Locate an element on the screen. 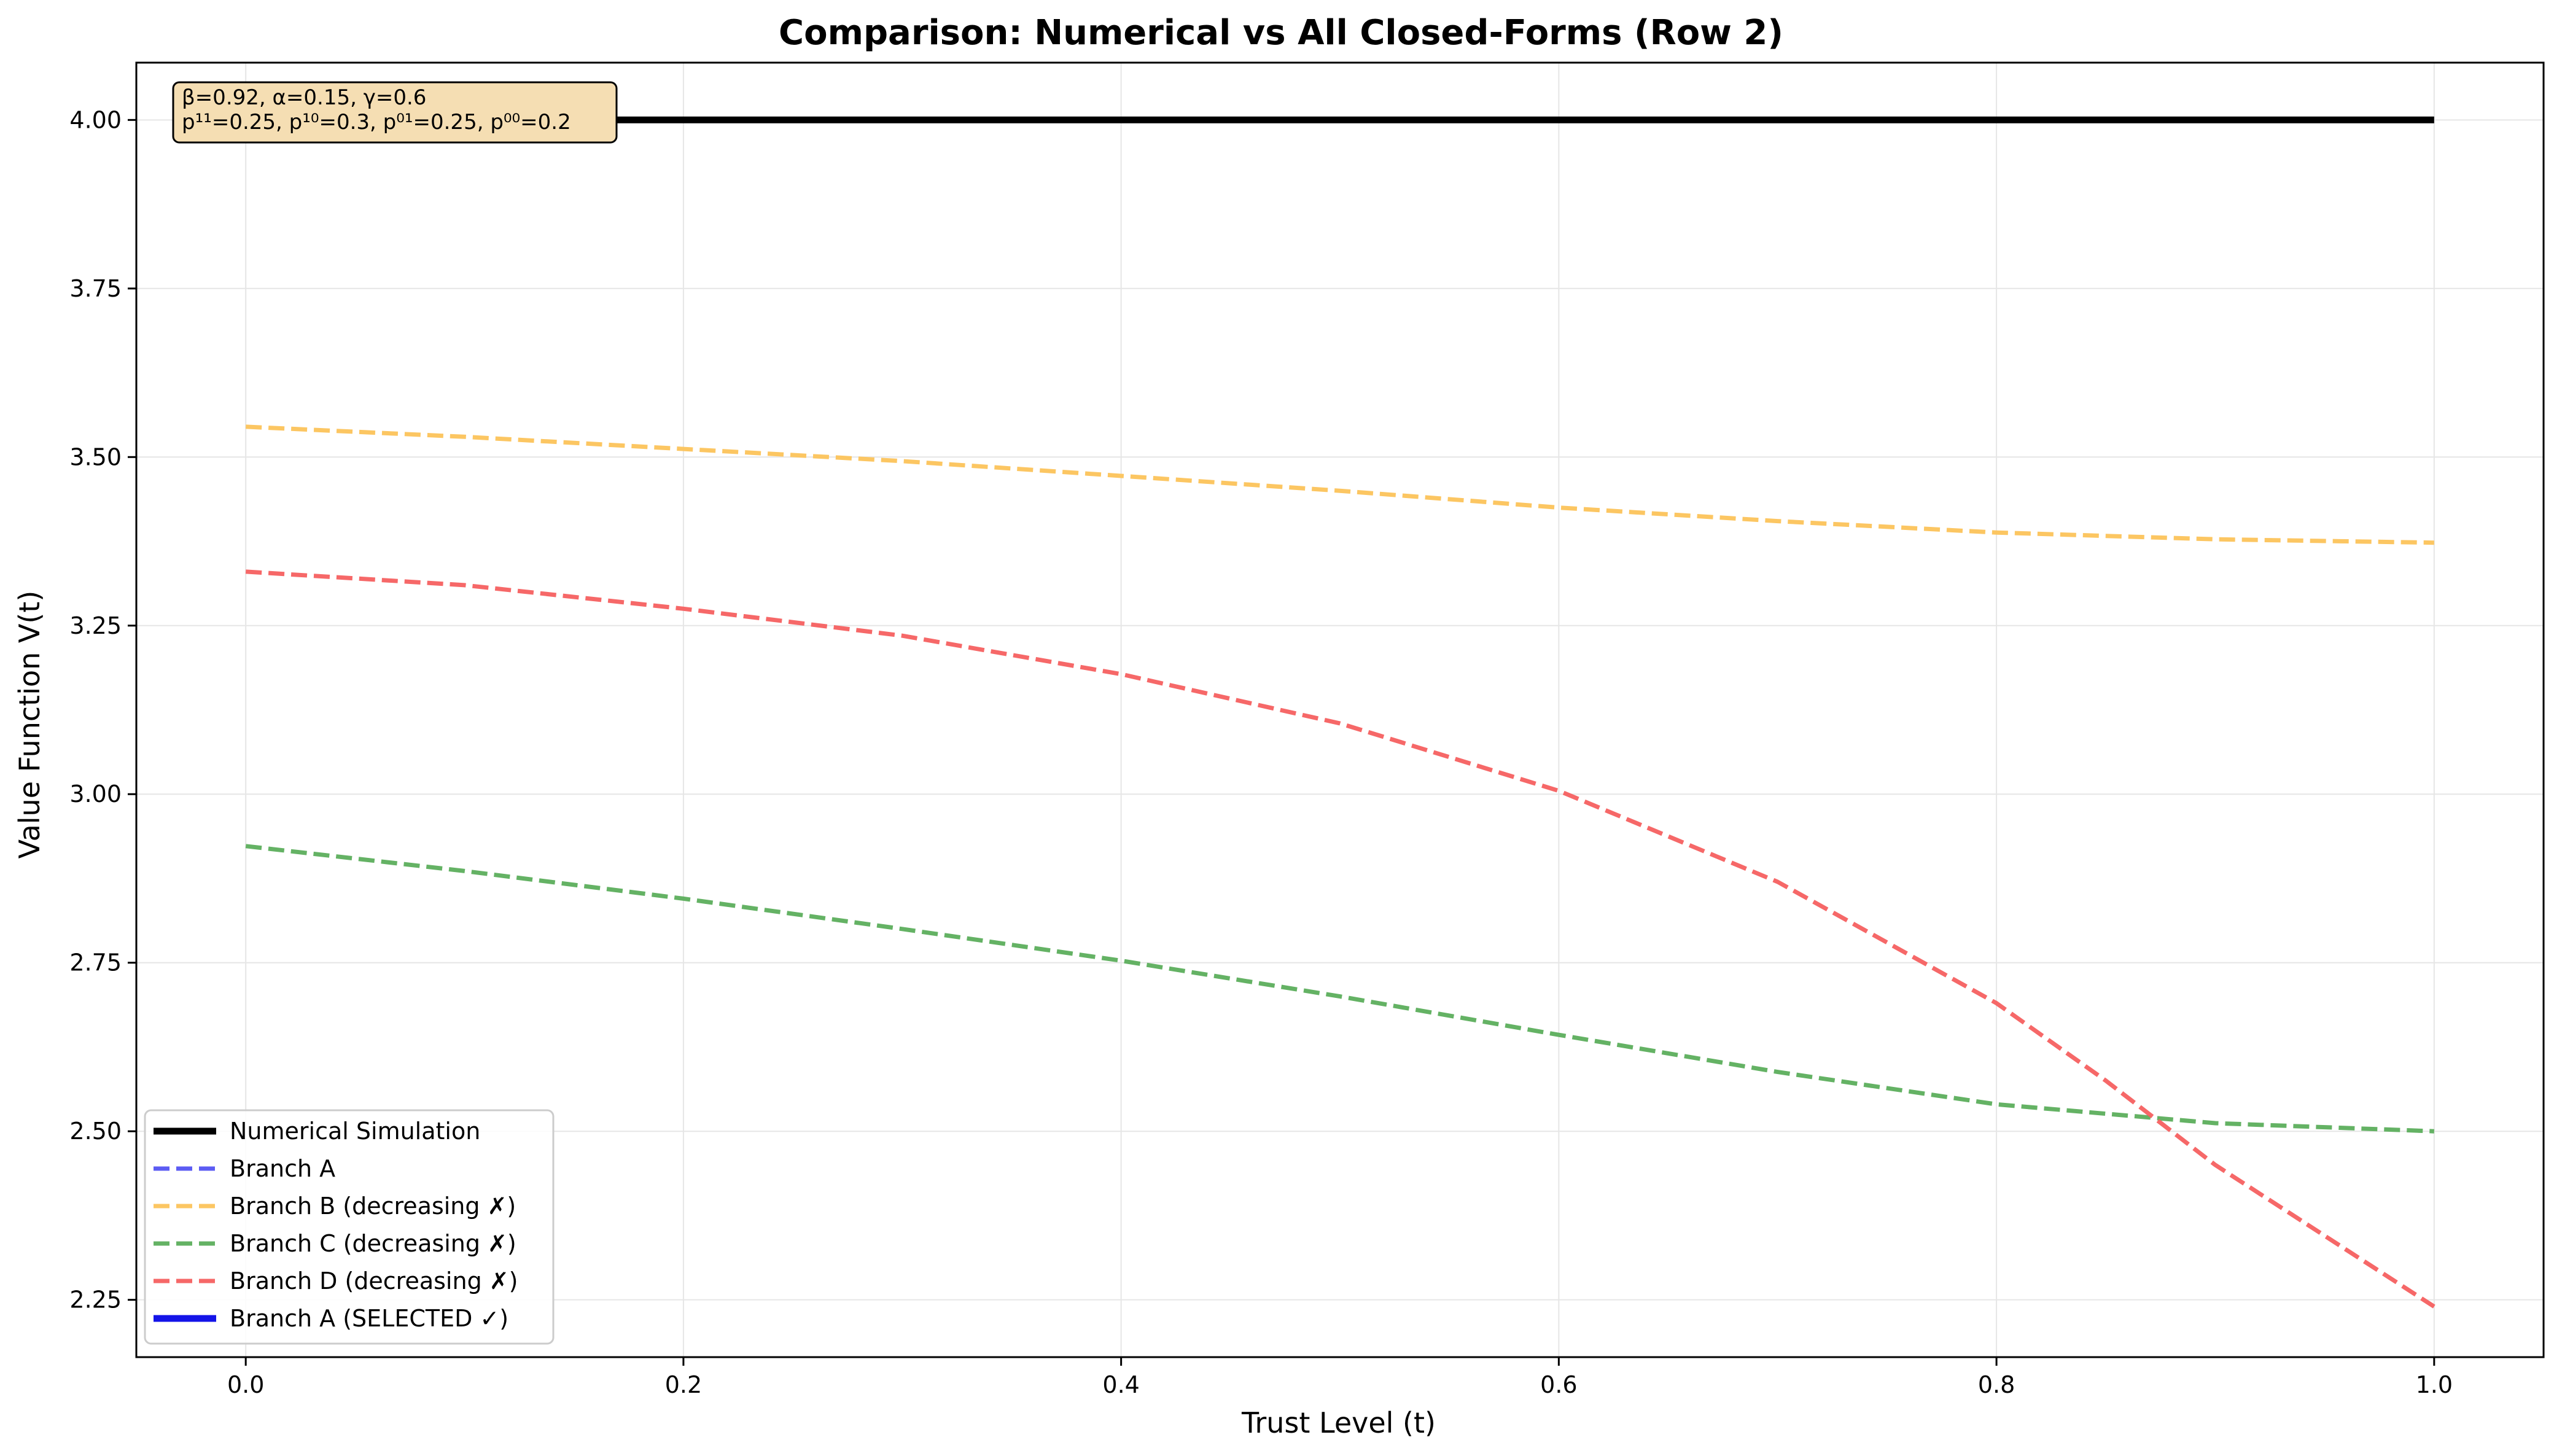 The height and width of the screenshot is (1456, 2562). annotation-background is located at coordinates (395, 112).